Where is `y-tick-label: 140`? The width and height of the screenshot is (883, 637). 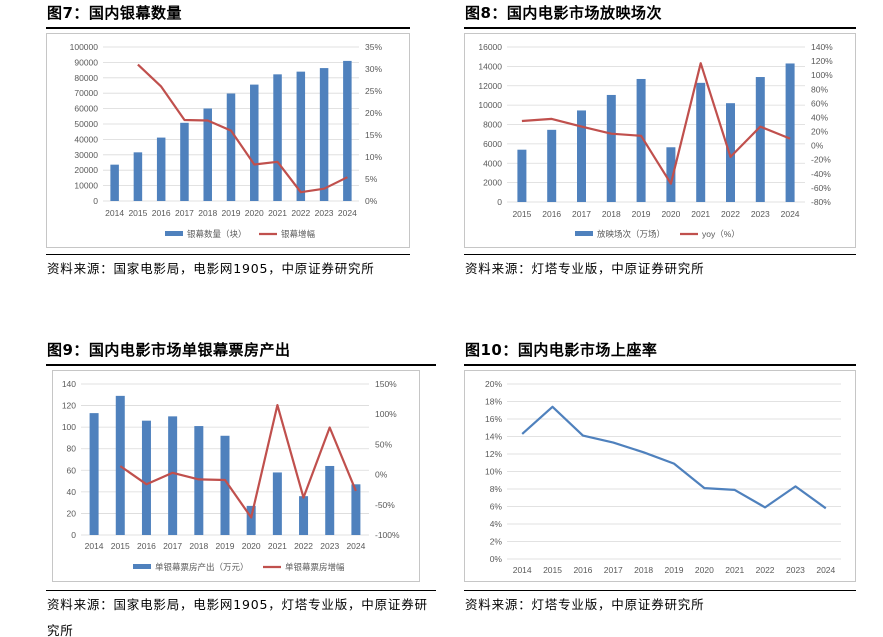 y-tick-label: 140 is located at coordinates (69, 384).